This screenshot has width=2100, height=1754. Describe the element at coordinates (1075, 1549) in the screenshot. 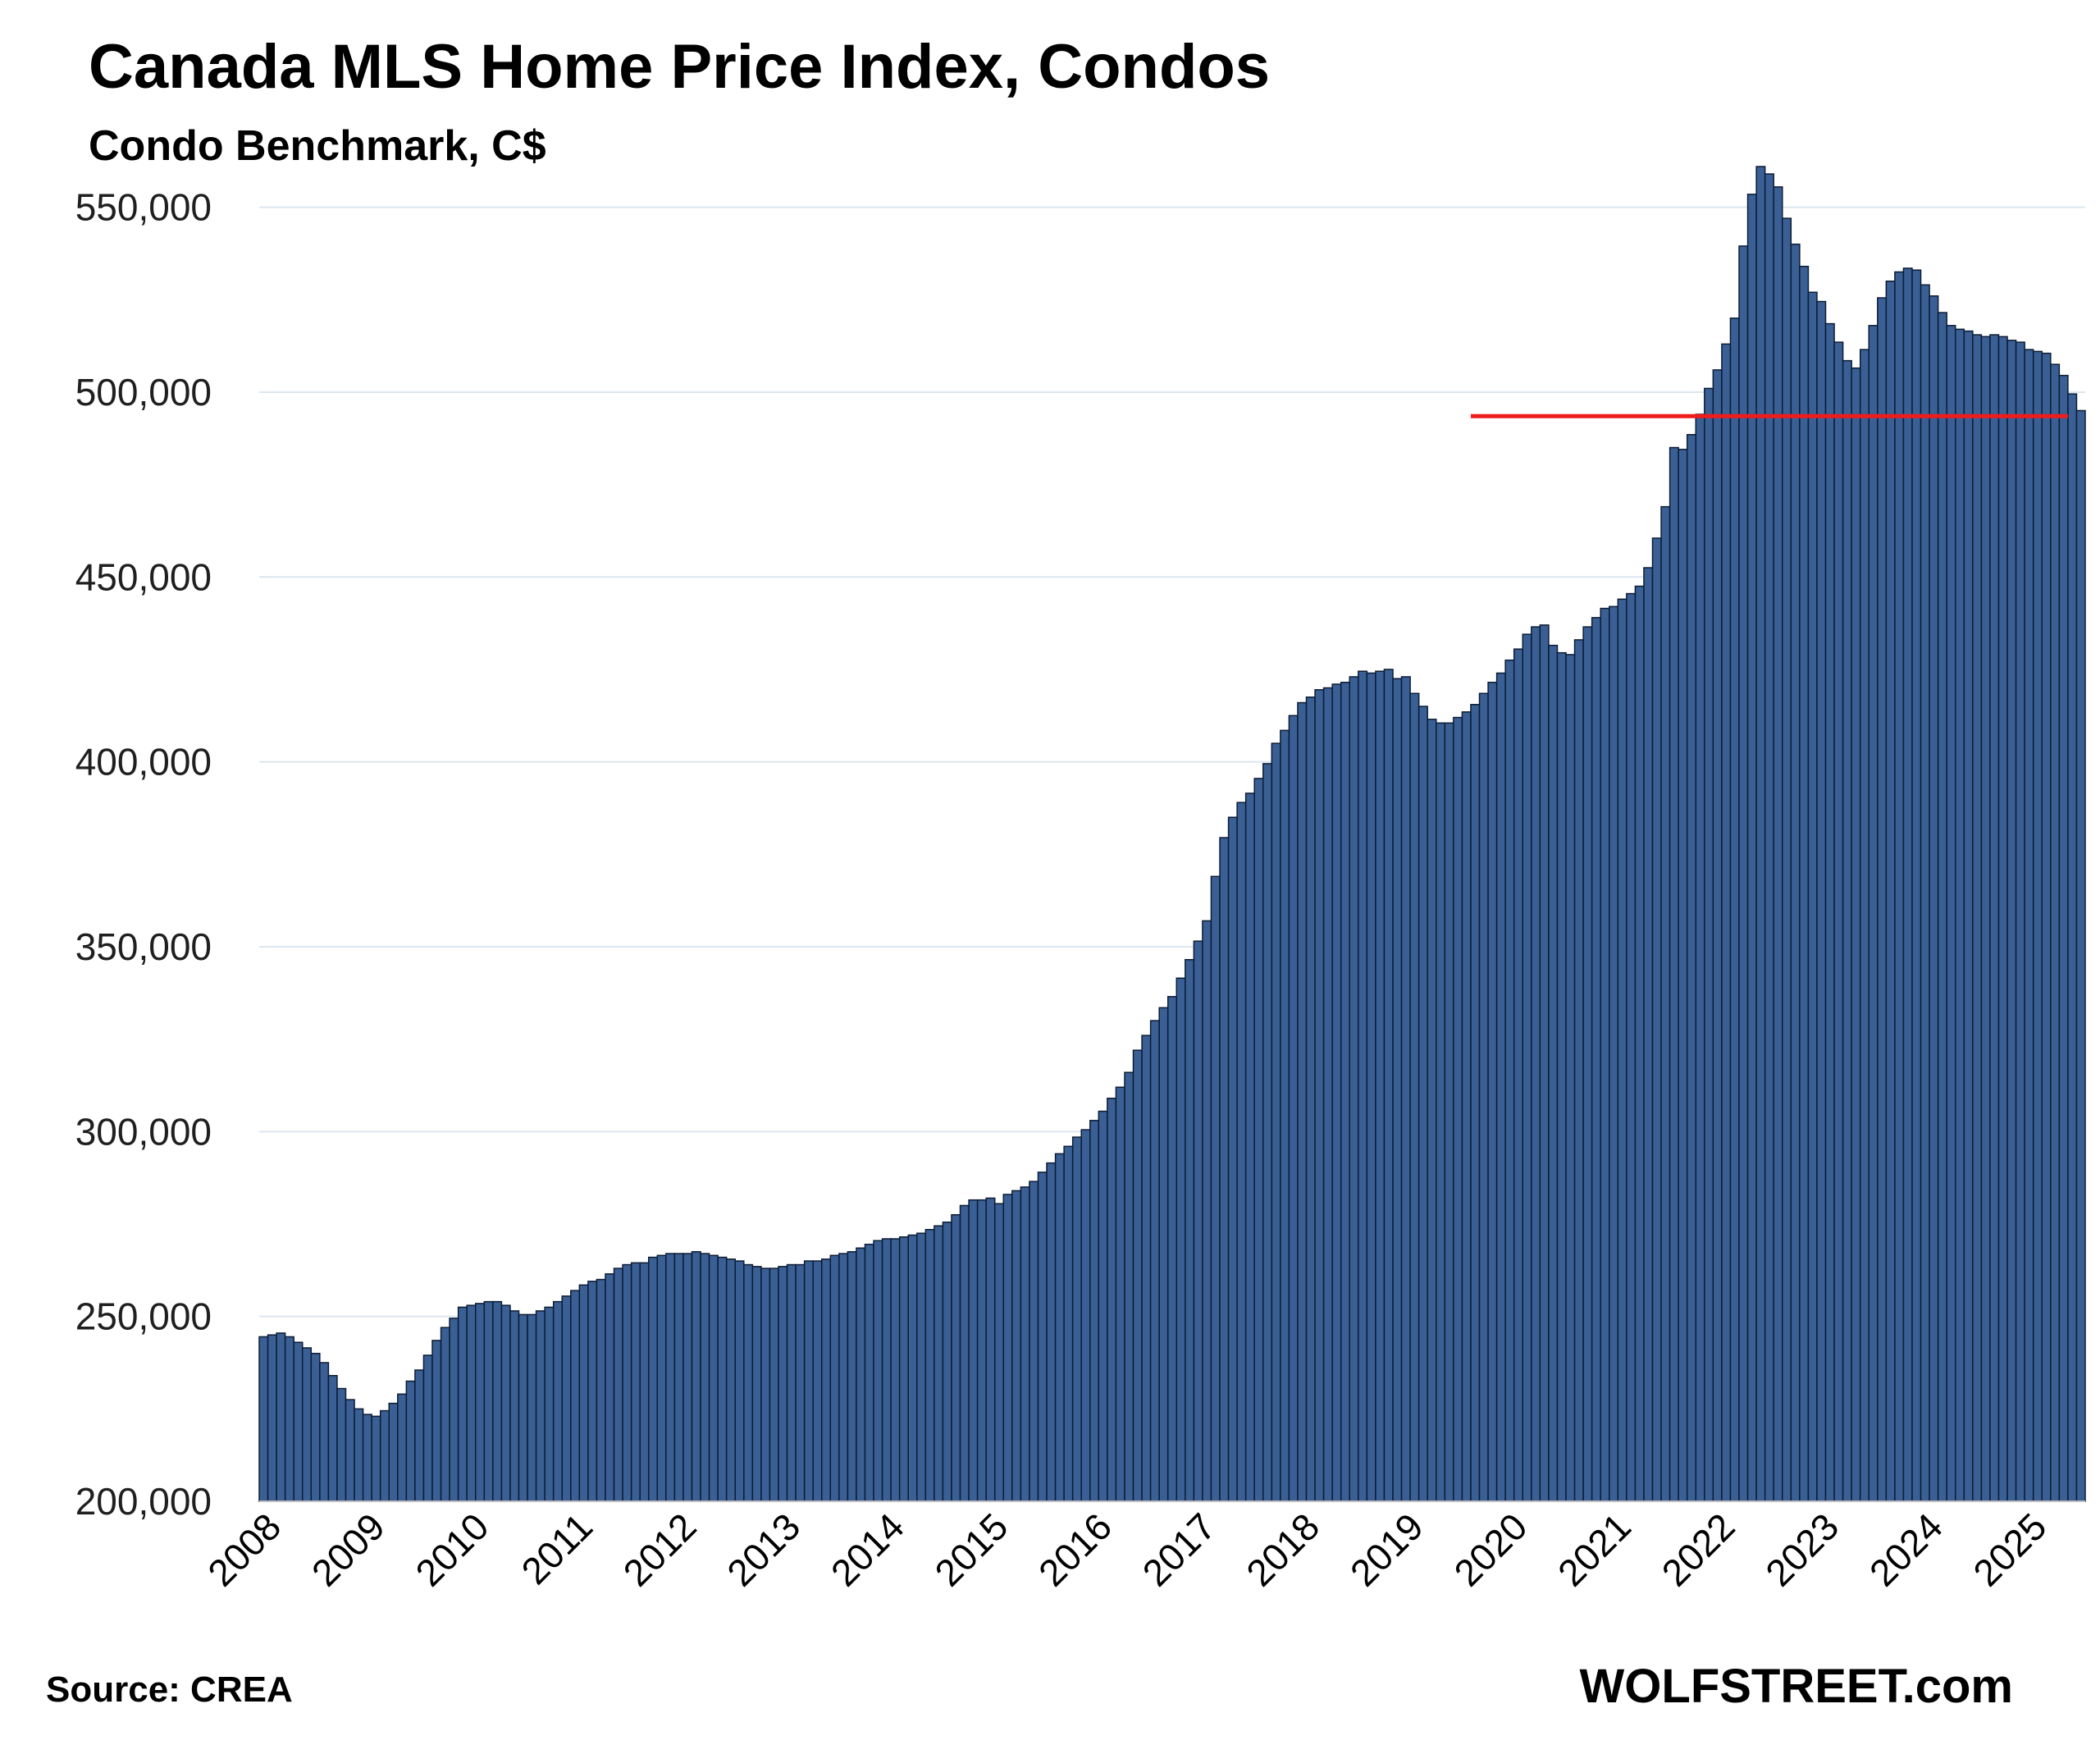

I see `x-tick-label: 2016` at that location.